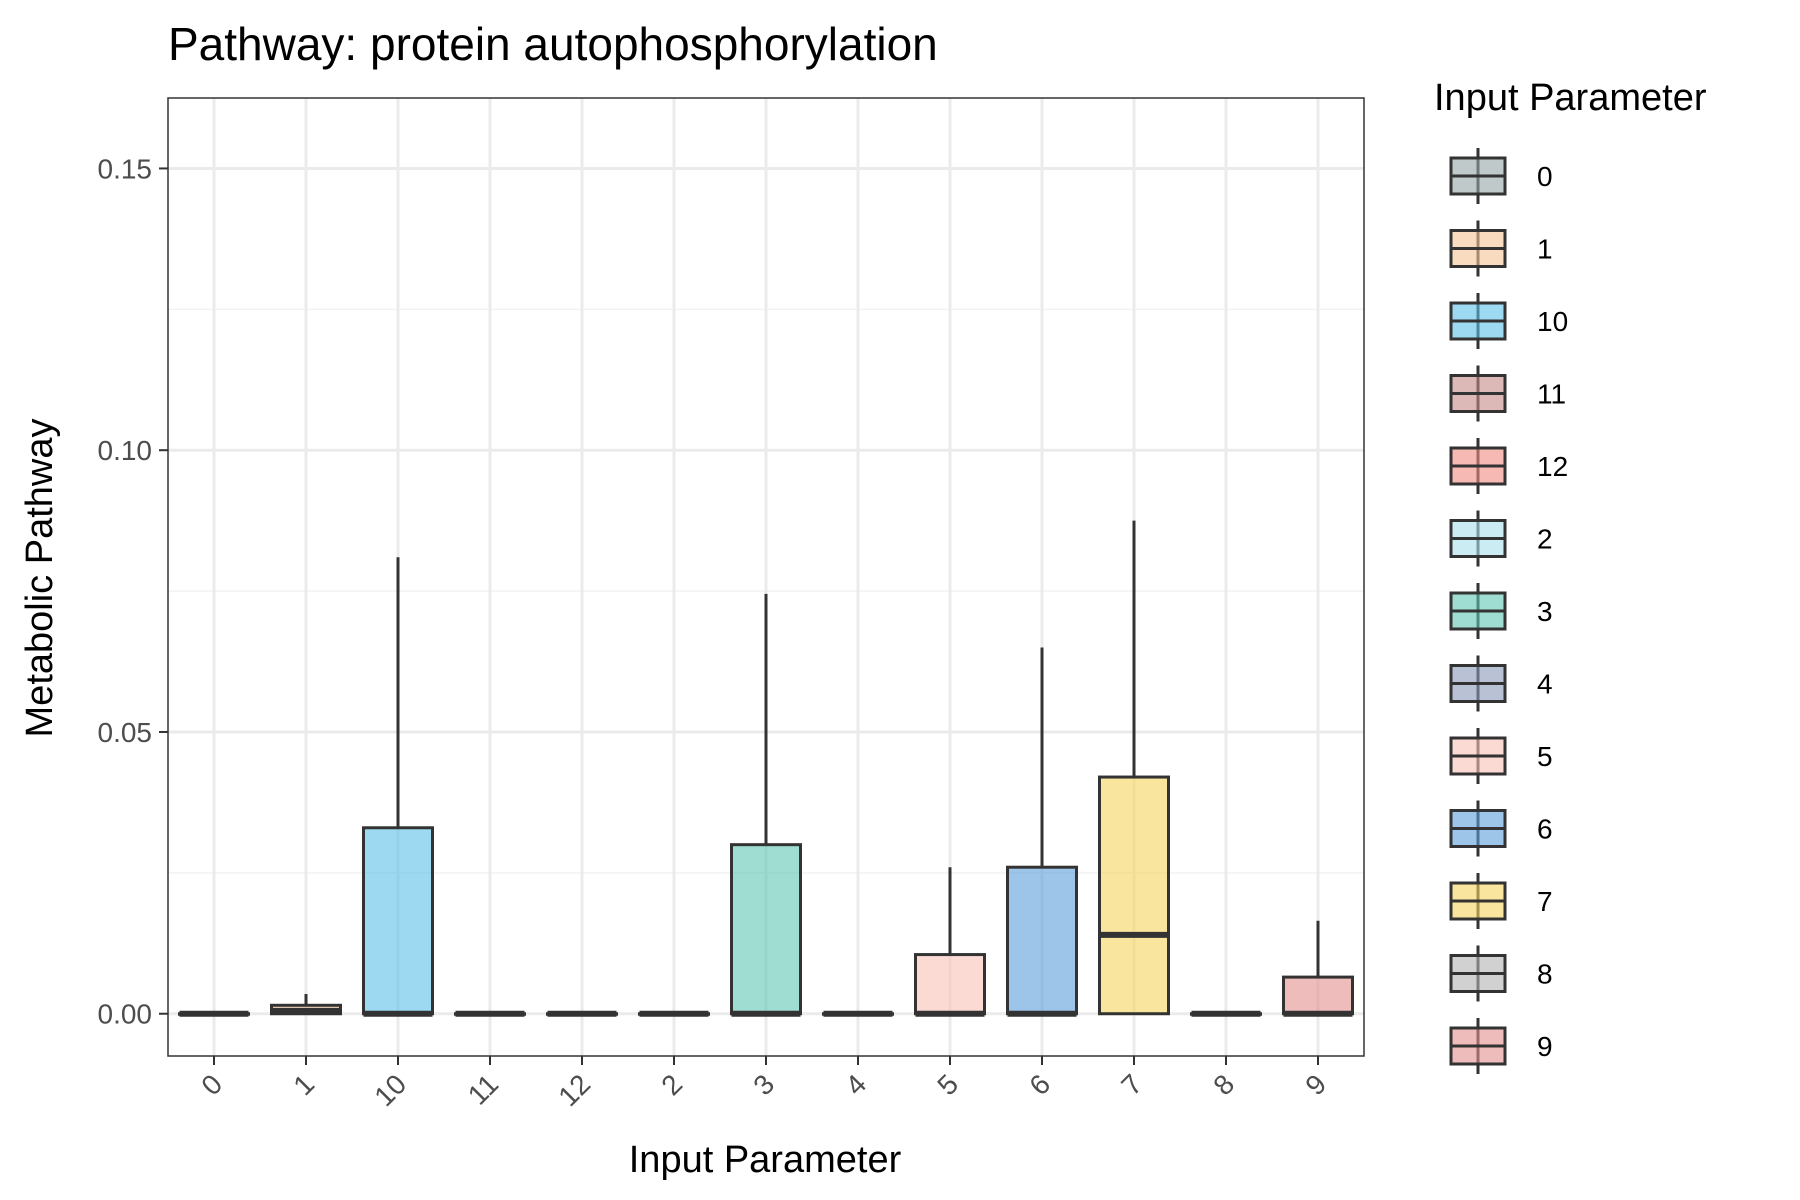  I want to click on legend-item-5: 5, so click(1501, 756).